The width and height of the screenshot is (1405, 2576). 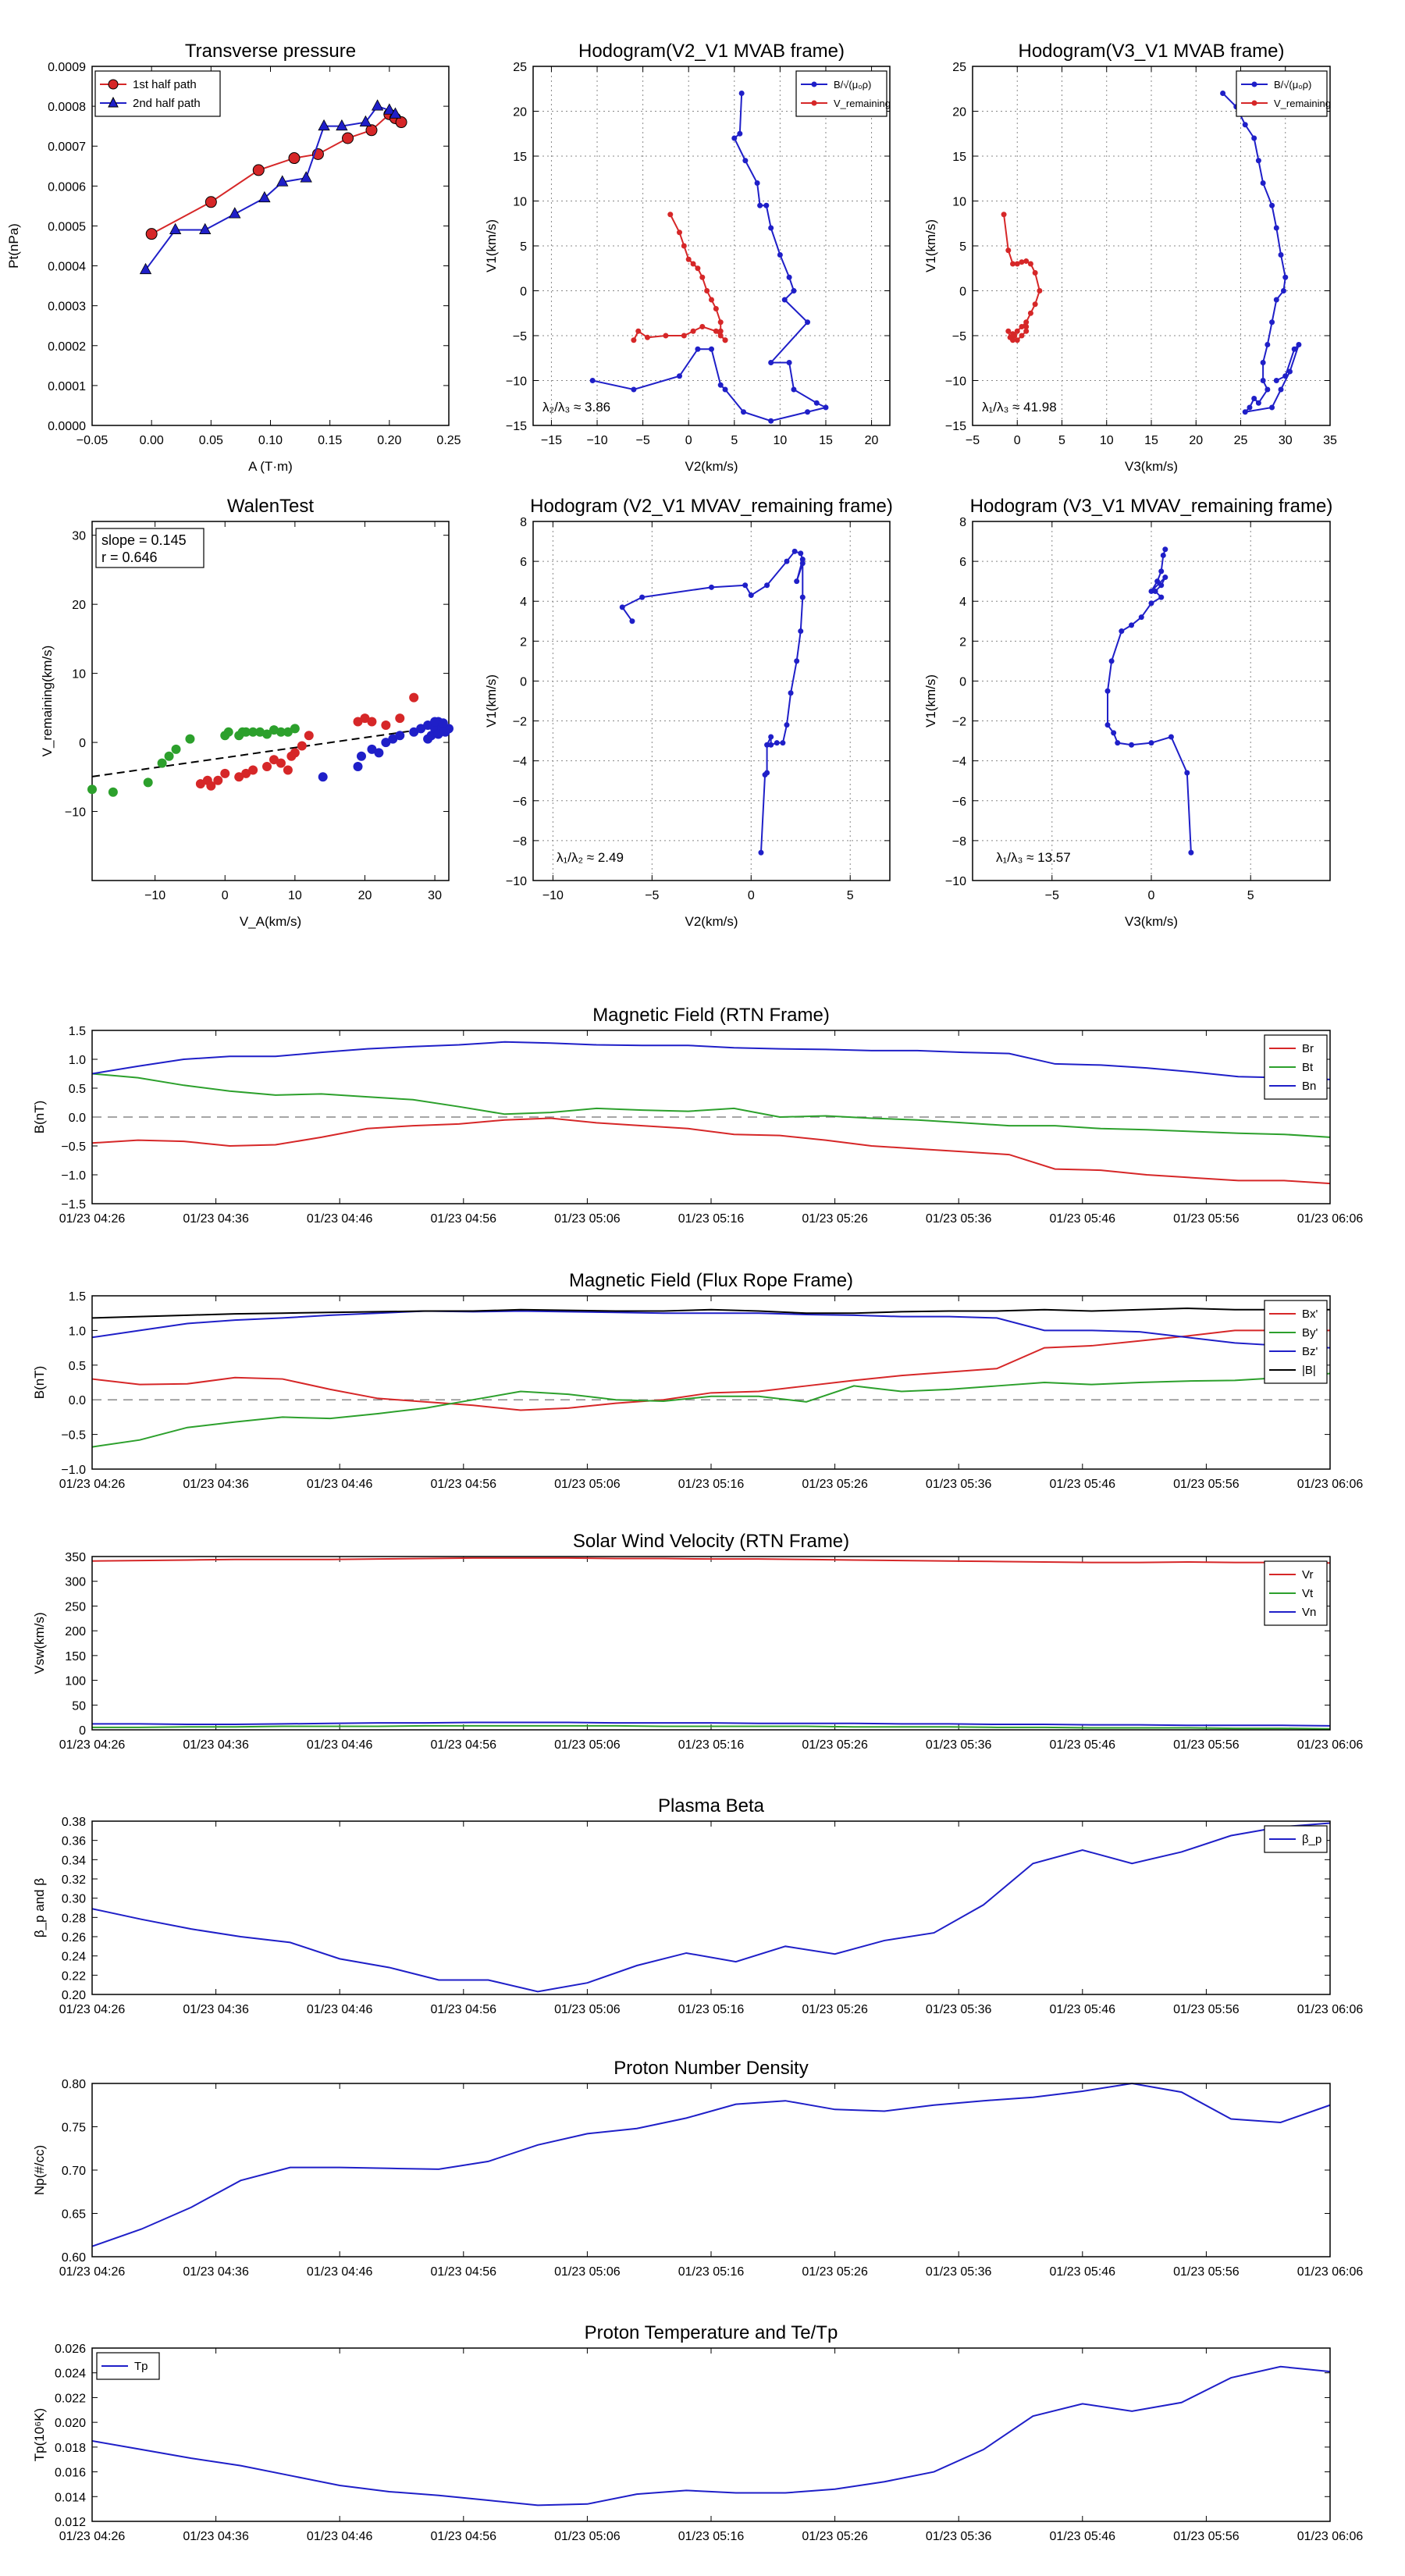 I want to click on x-axis-label: V3(km/s), so click(x=1151, y=466).